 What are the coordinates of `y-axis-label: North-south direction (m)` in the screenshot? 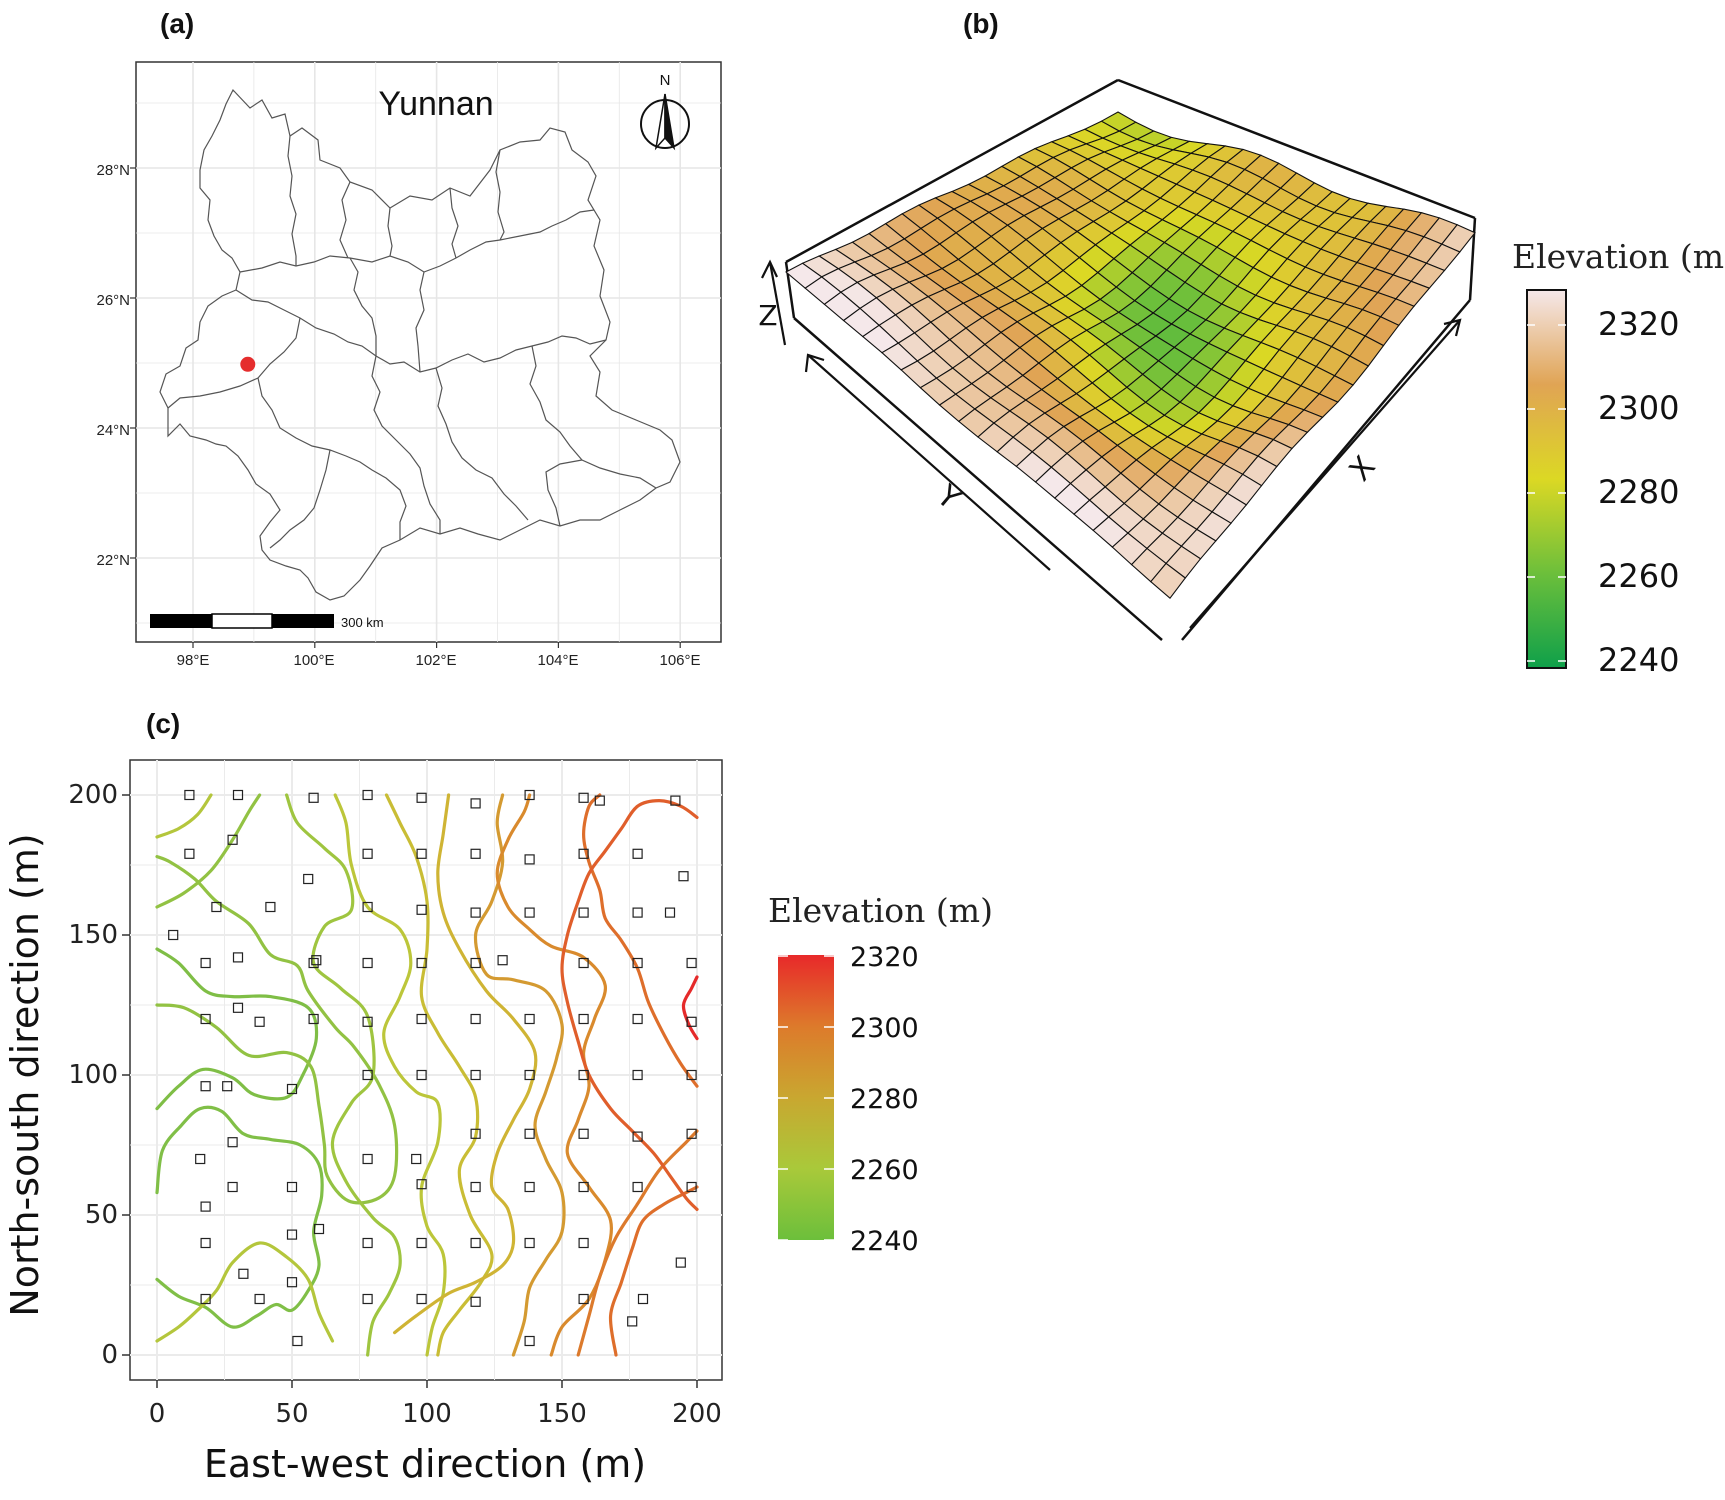 It's located at (25, 1074).